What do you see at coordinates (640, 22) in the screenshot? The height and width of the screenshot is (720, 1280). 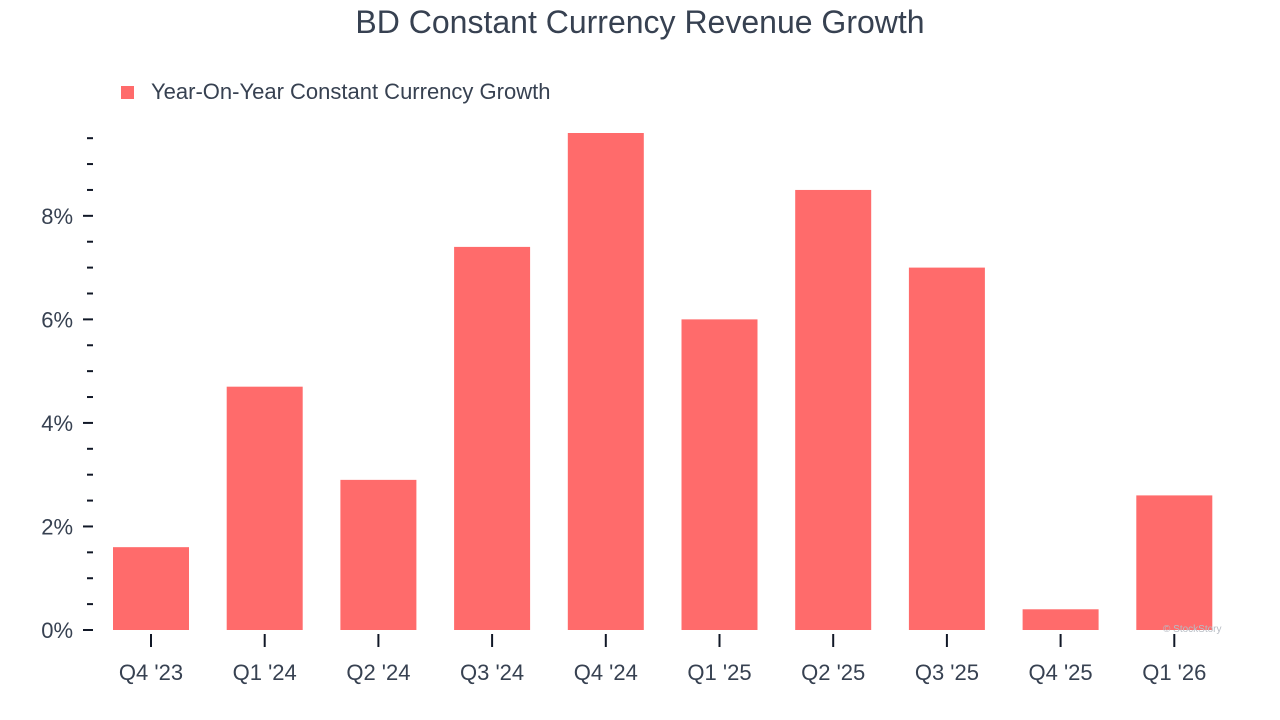 I see `chart-title: BD Constant Currency Revenue Growth` at bounding box center [640, 22].